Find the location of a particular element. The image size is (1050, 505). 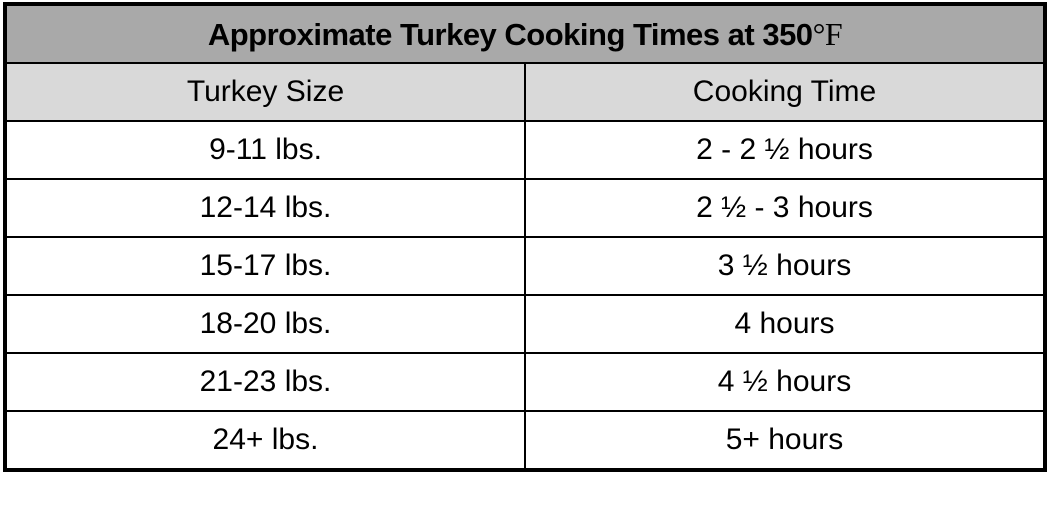

turkey-size-cell: 24+ lbs. is located at coordinates (265, 440).